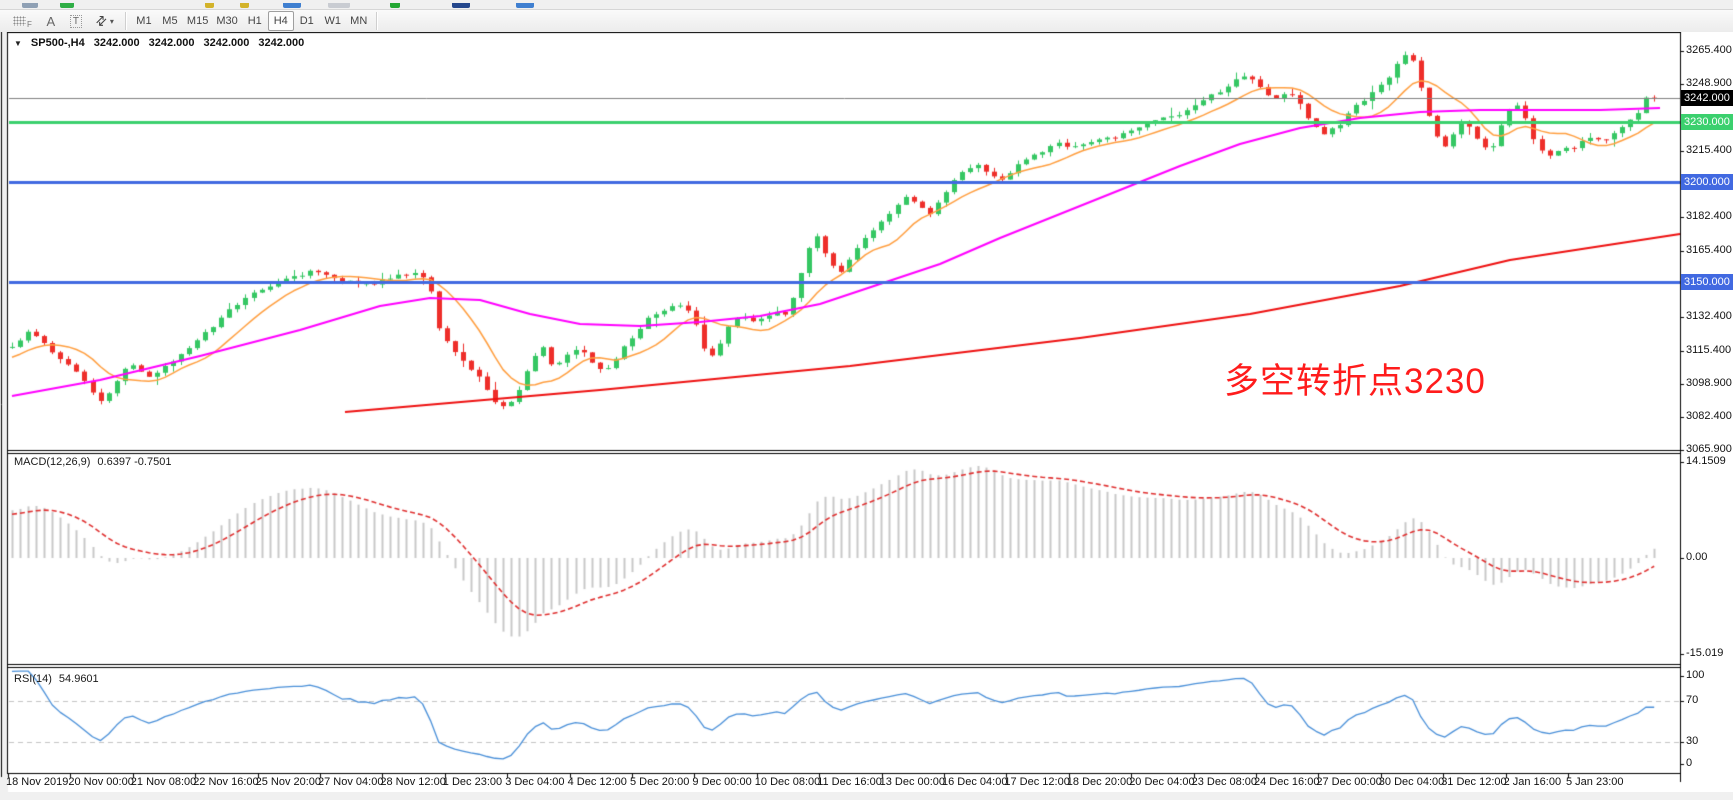 This screenshot has height=800, width=1733. What do you see at coordinates (1695, 675) in the screenshot?
I see `rsi-tick-label: 100` at bounding box center [1695, 675].